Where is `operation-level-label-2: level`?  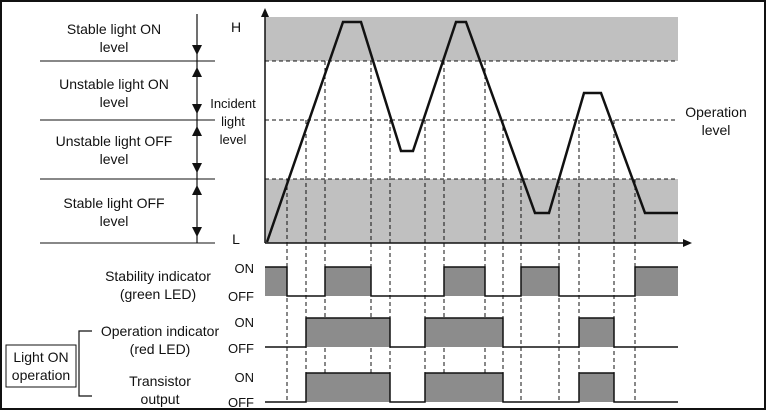
operation-level-label-2: level is located at coordinates (716, 130).